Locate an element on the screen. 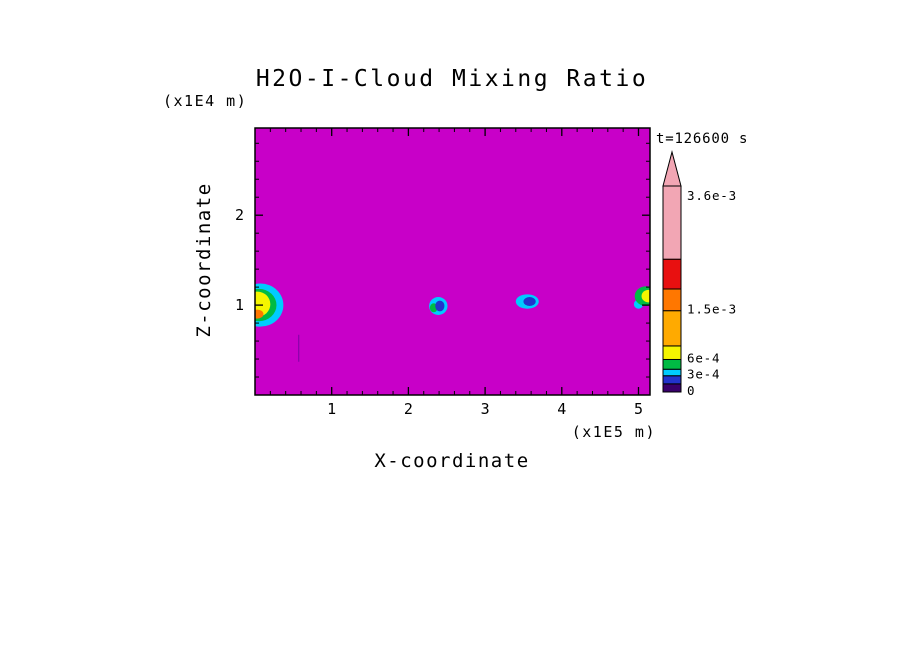  colorbar-tick-label: 3e-4 is located at coordinates (703, 374).